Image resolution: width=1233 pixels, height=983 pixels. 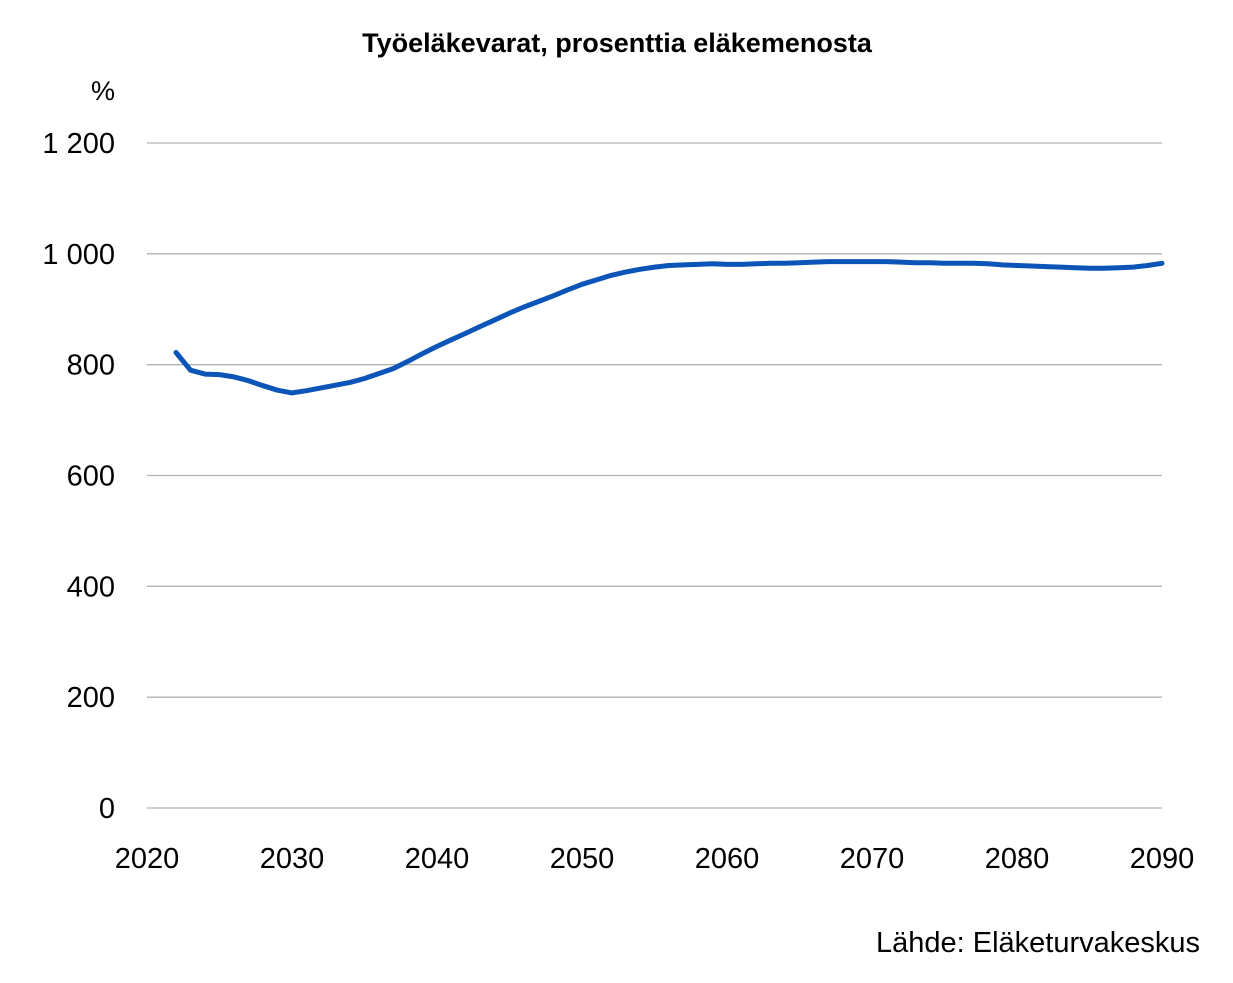 I want to click on x-tick-label: 2050, so click(x=582, y=859).